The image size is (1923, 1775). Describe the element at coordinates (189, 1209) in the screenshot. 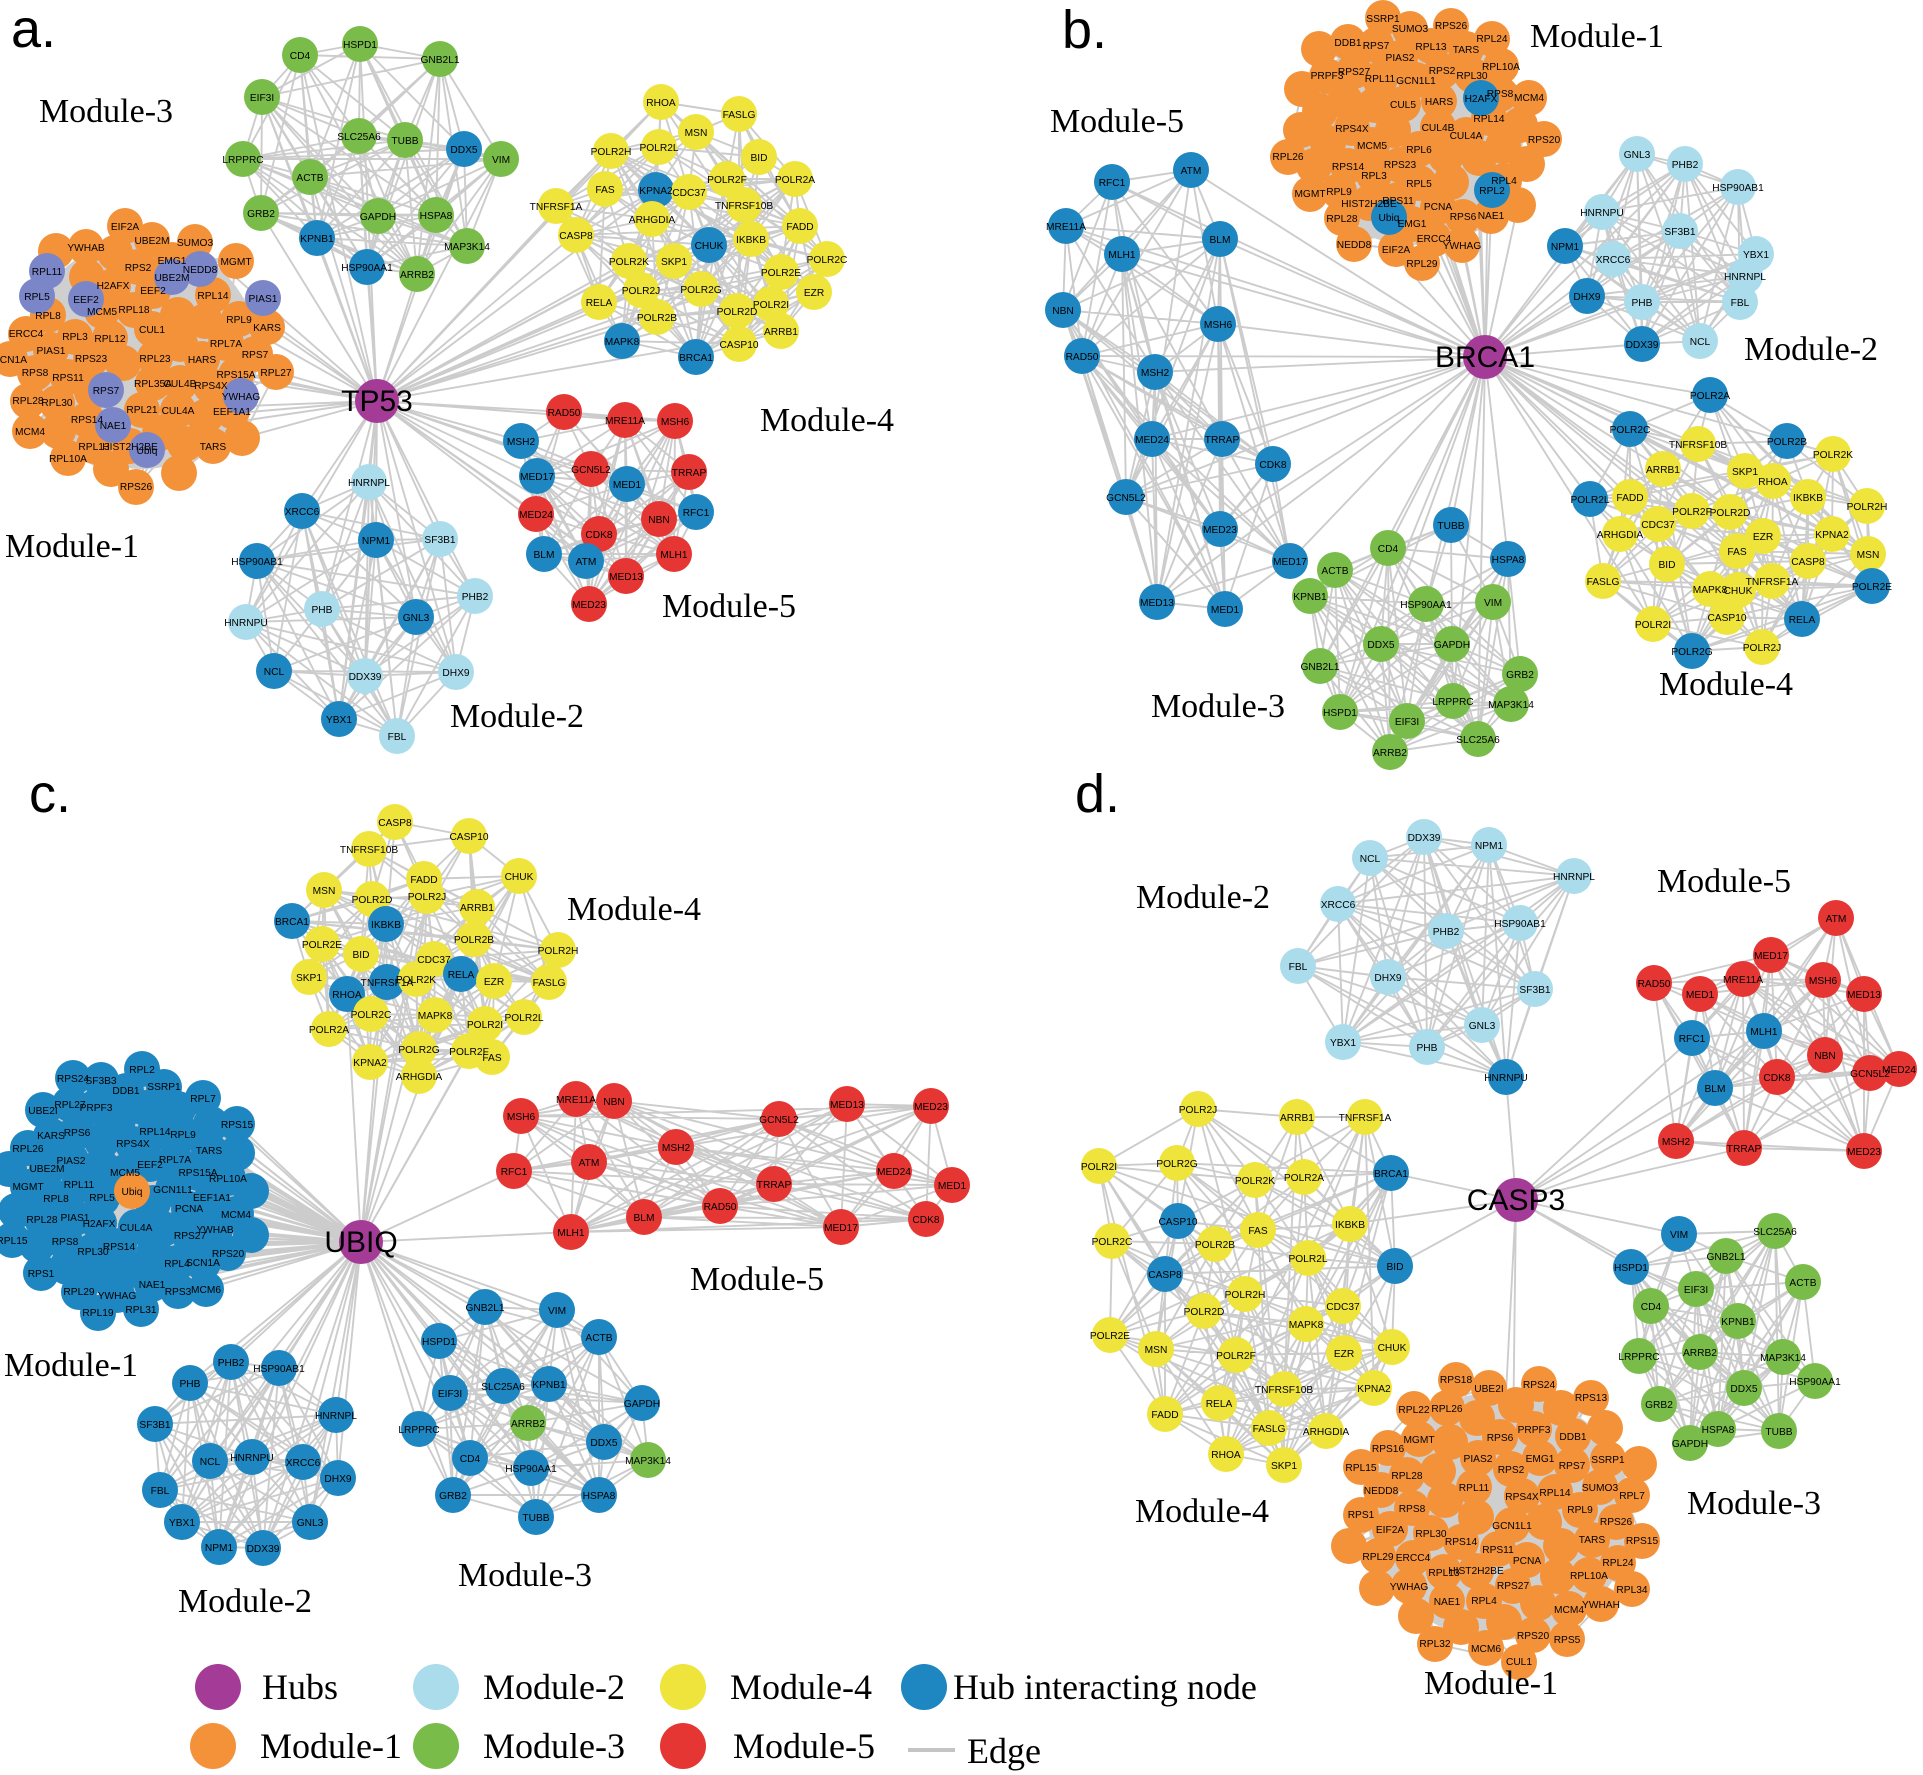

I see `svg-text: PCNA` at that location.